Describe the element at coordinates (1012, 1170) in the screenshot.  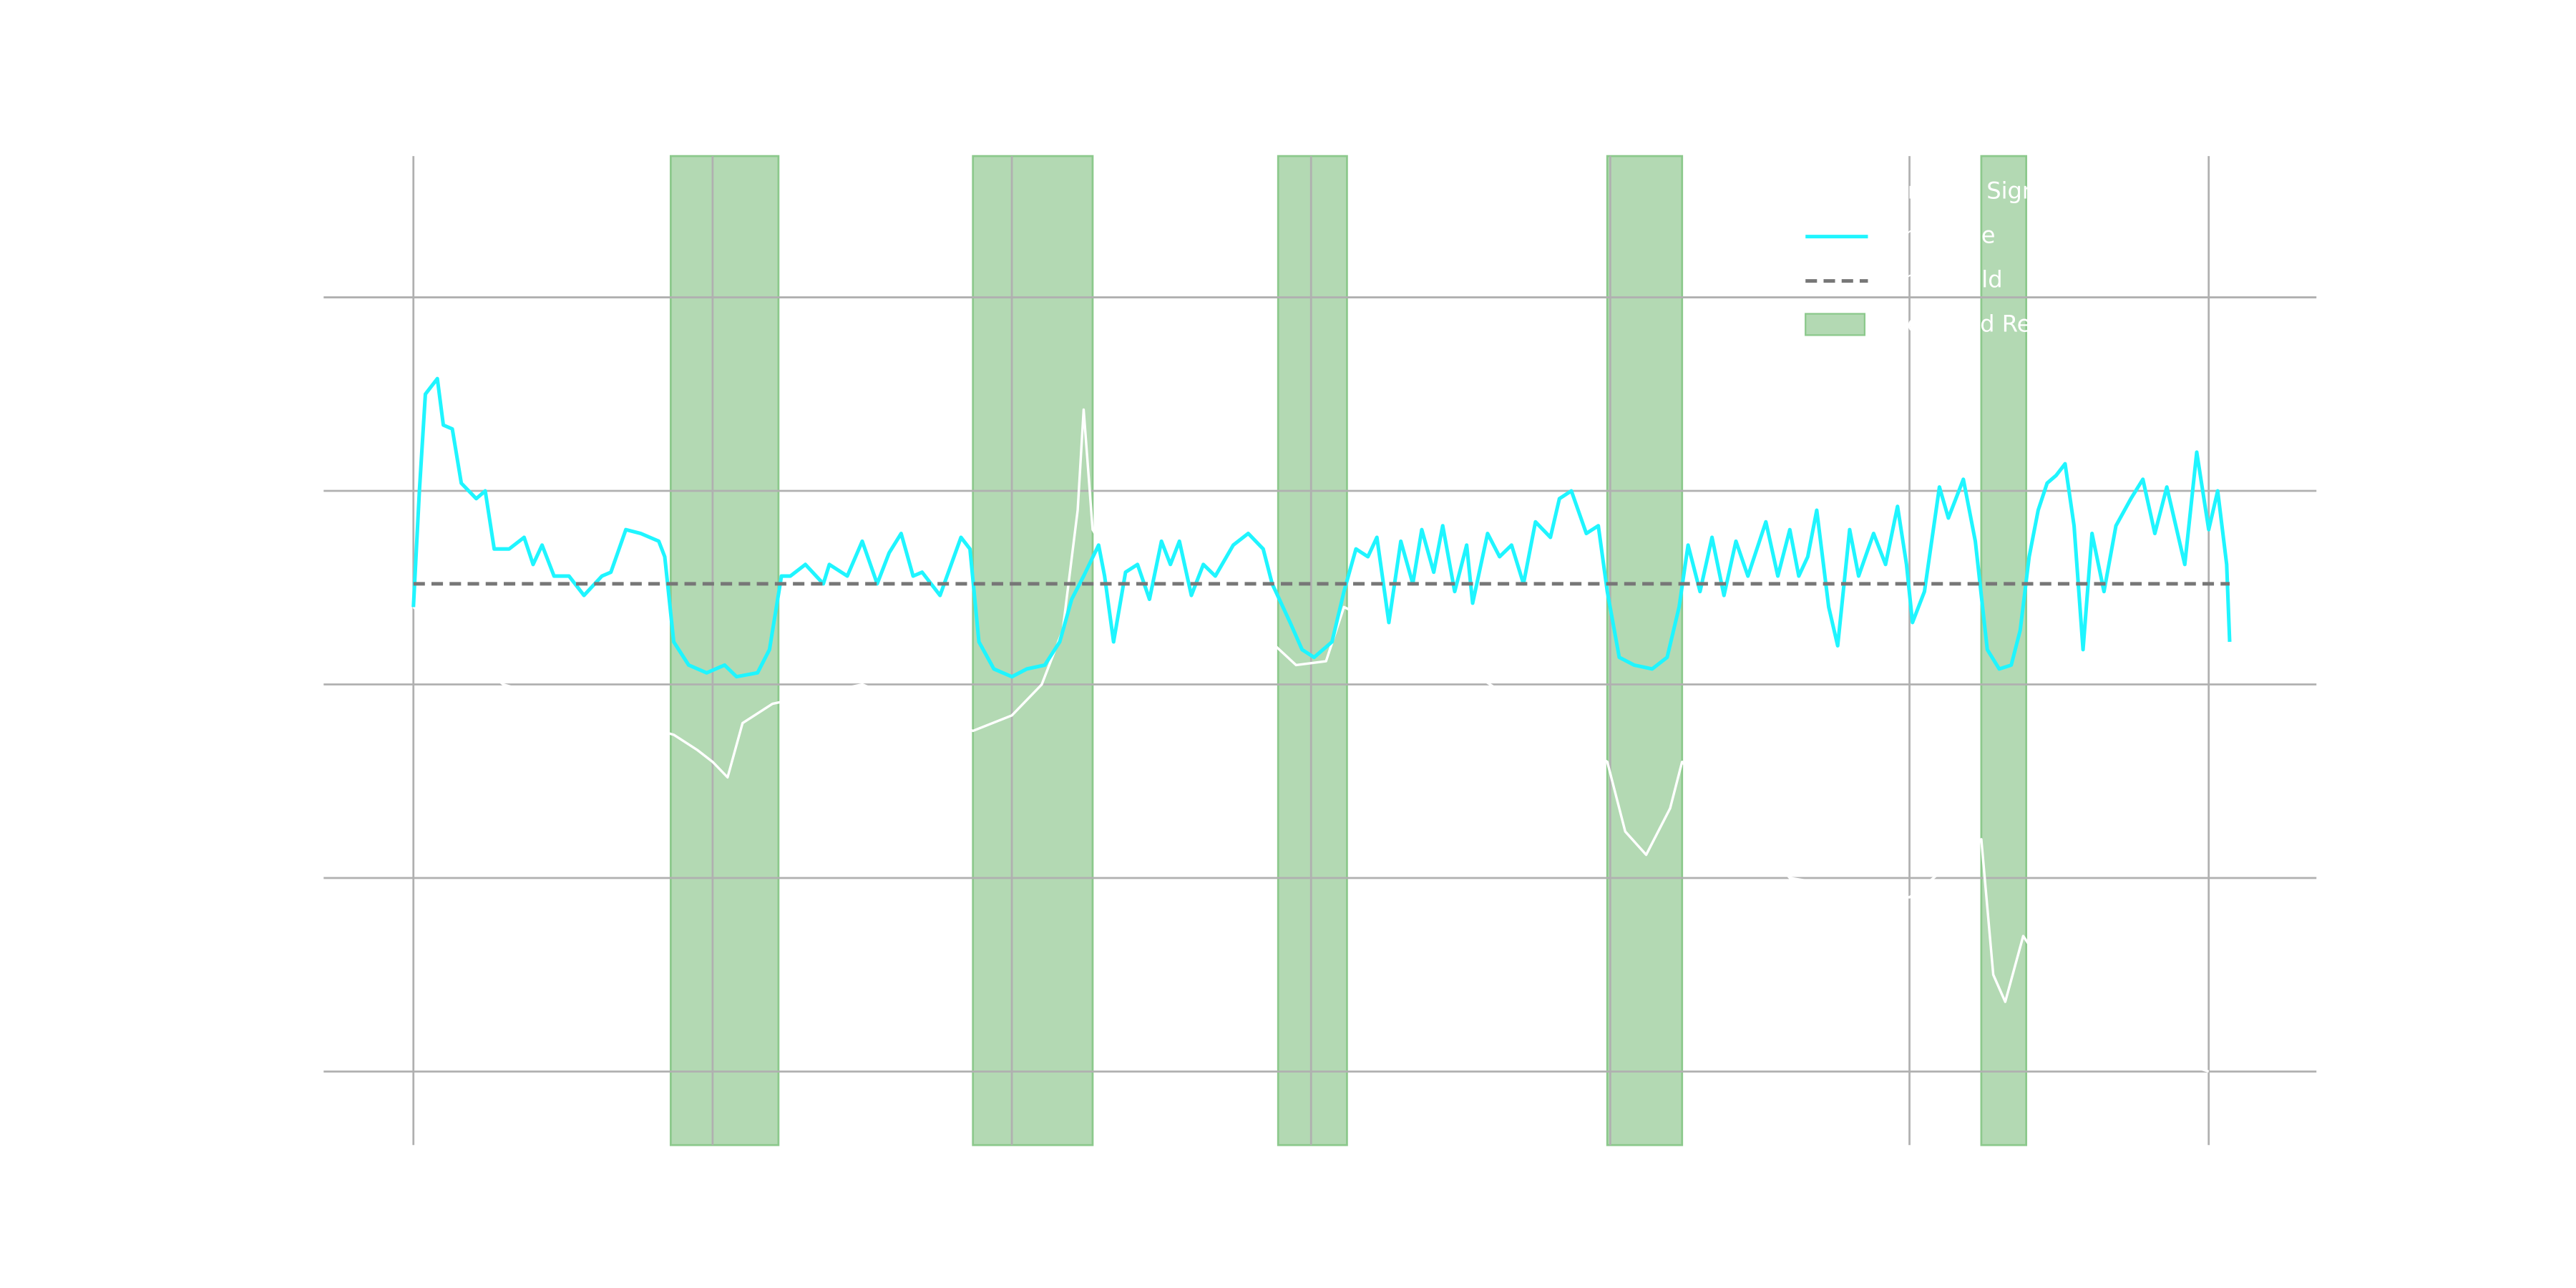
I see `x-tick-label: 2` at that location.